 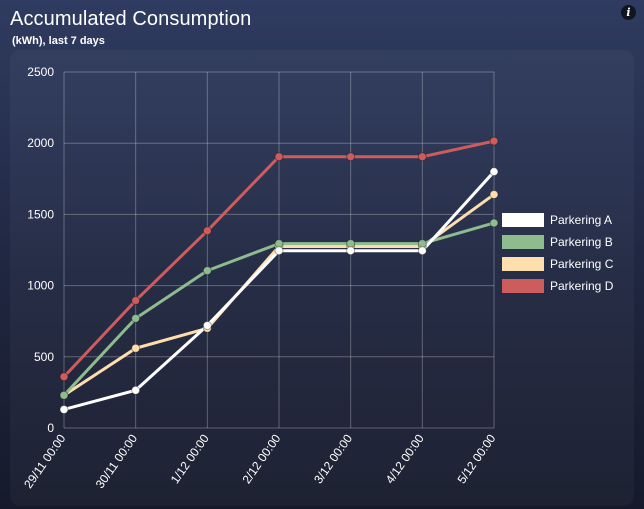 I want to click on y-tick-label: 2000, so click(x=40, y=143).